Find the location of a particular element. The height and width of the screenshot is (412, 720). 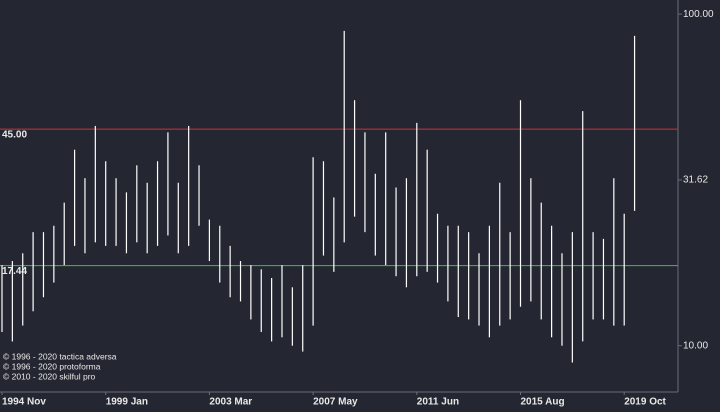

x-tick-label: 2015 Aug is located at coordinates (543, 402).